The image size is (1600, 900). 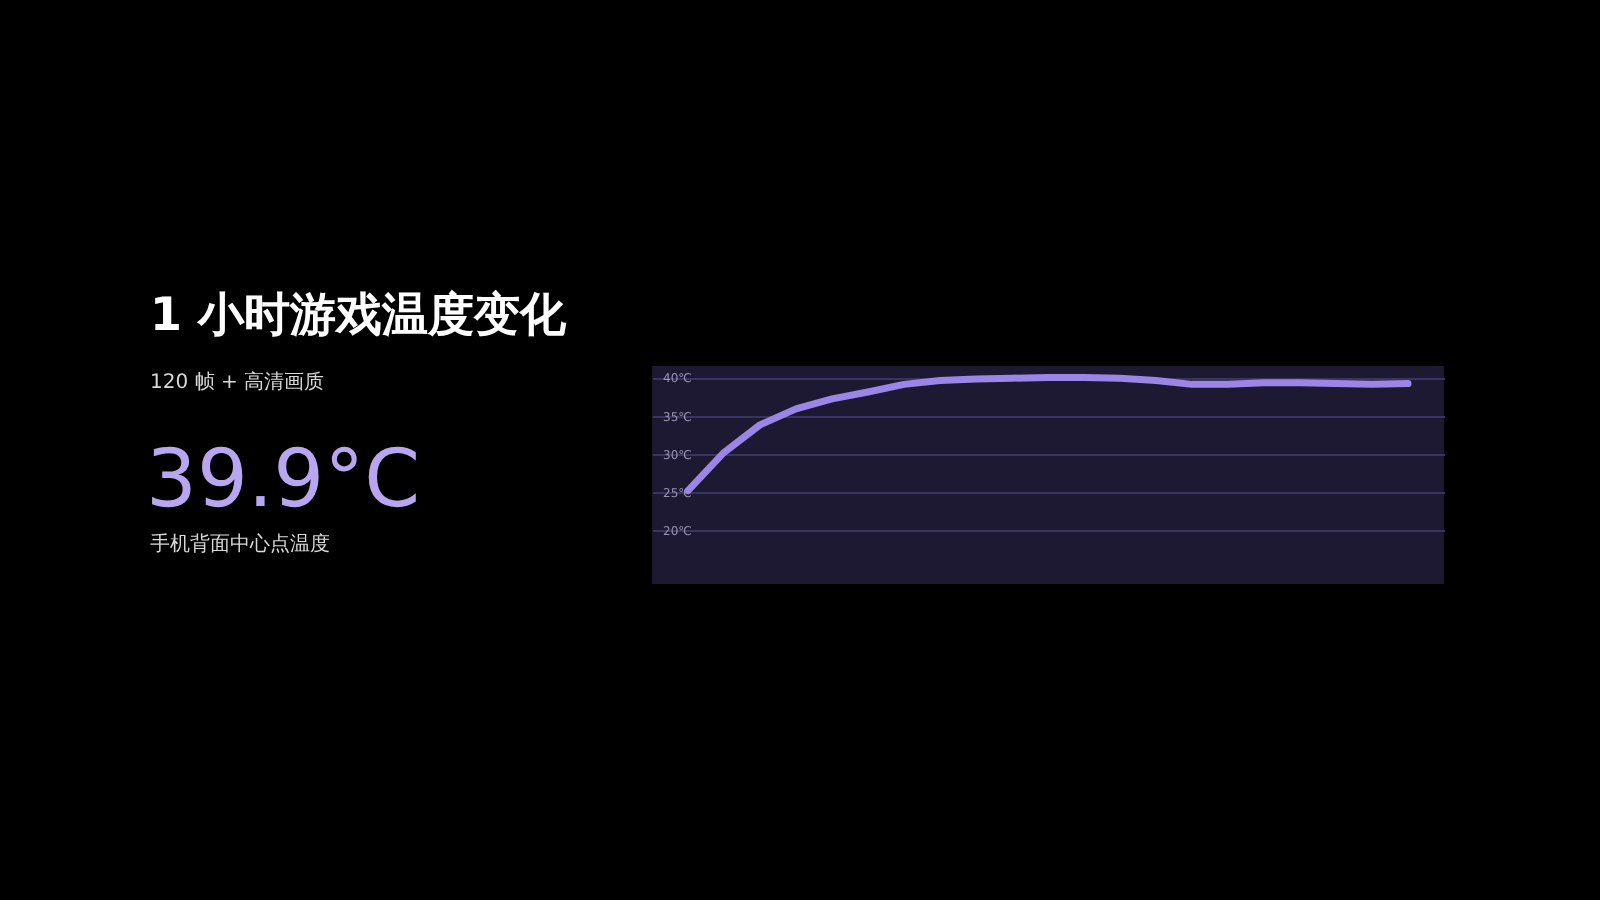 What do you see at coordinates (237, 382) in the screenshot?
I see `text: 120 帧 + 高清画质` at bounding box center [237, 382].